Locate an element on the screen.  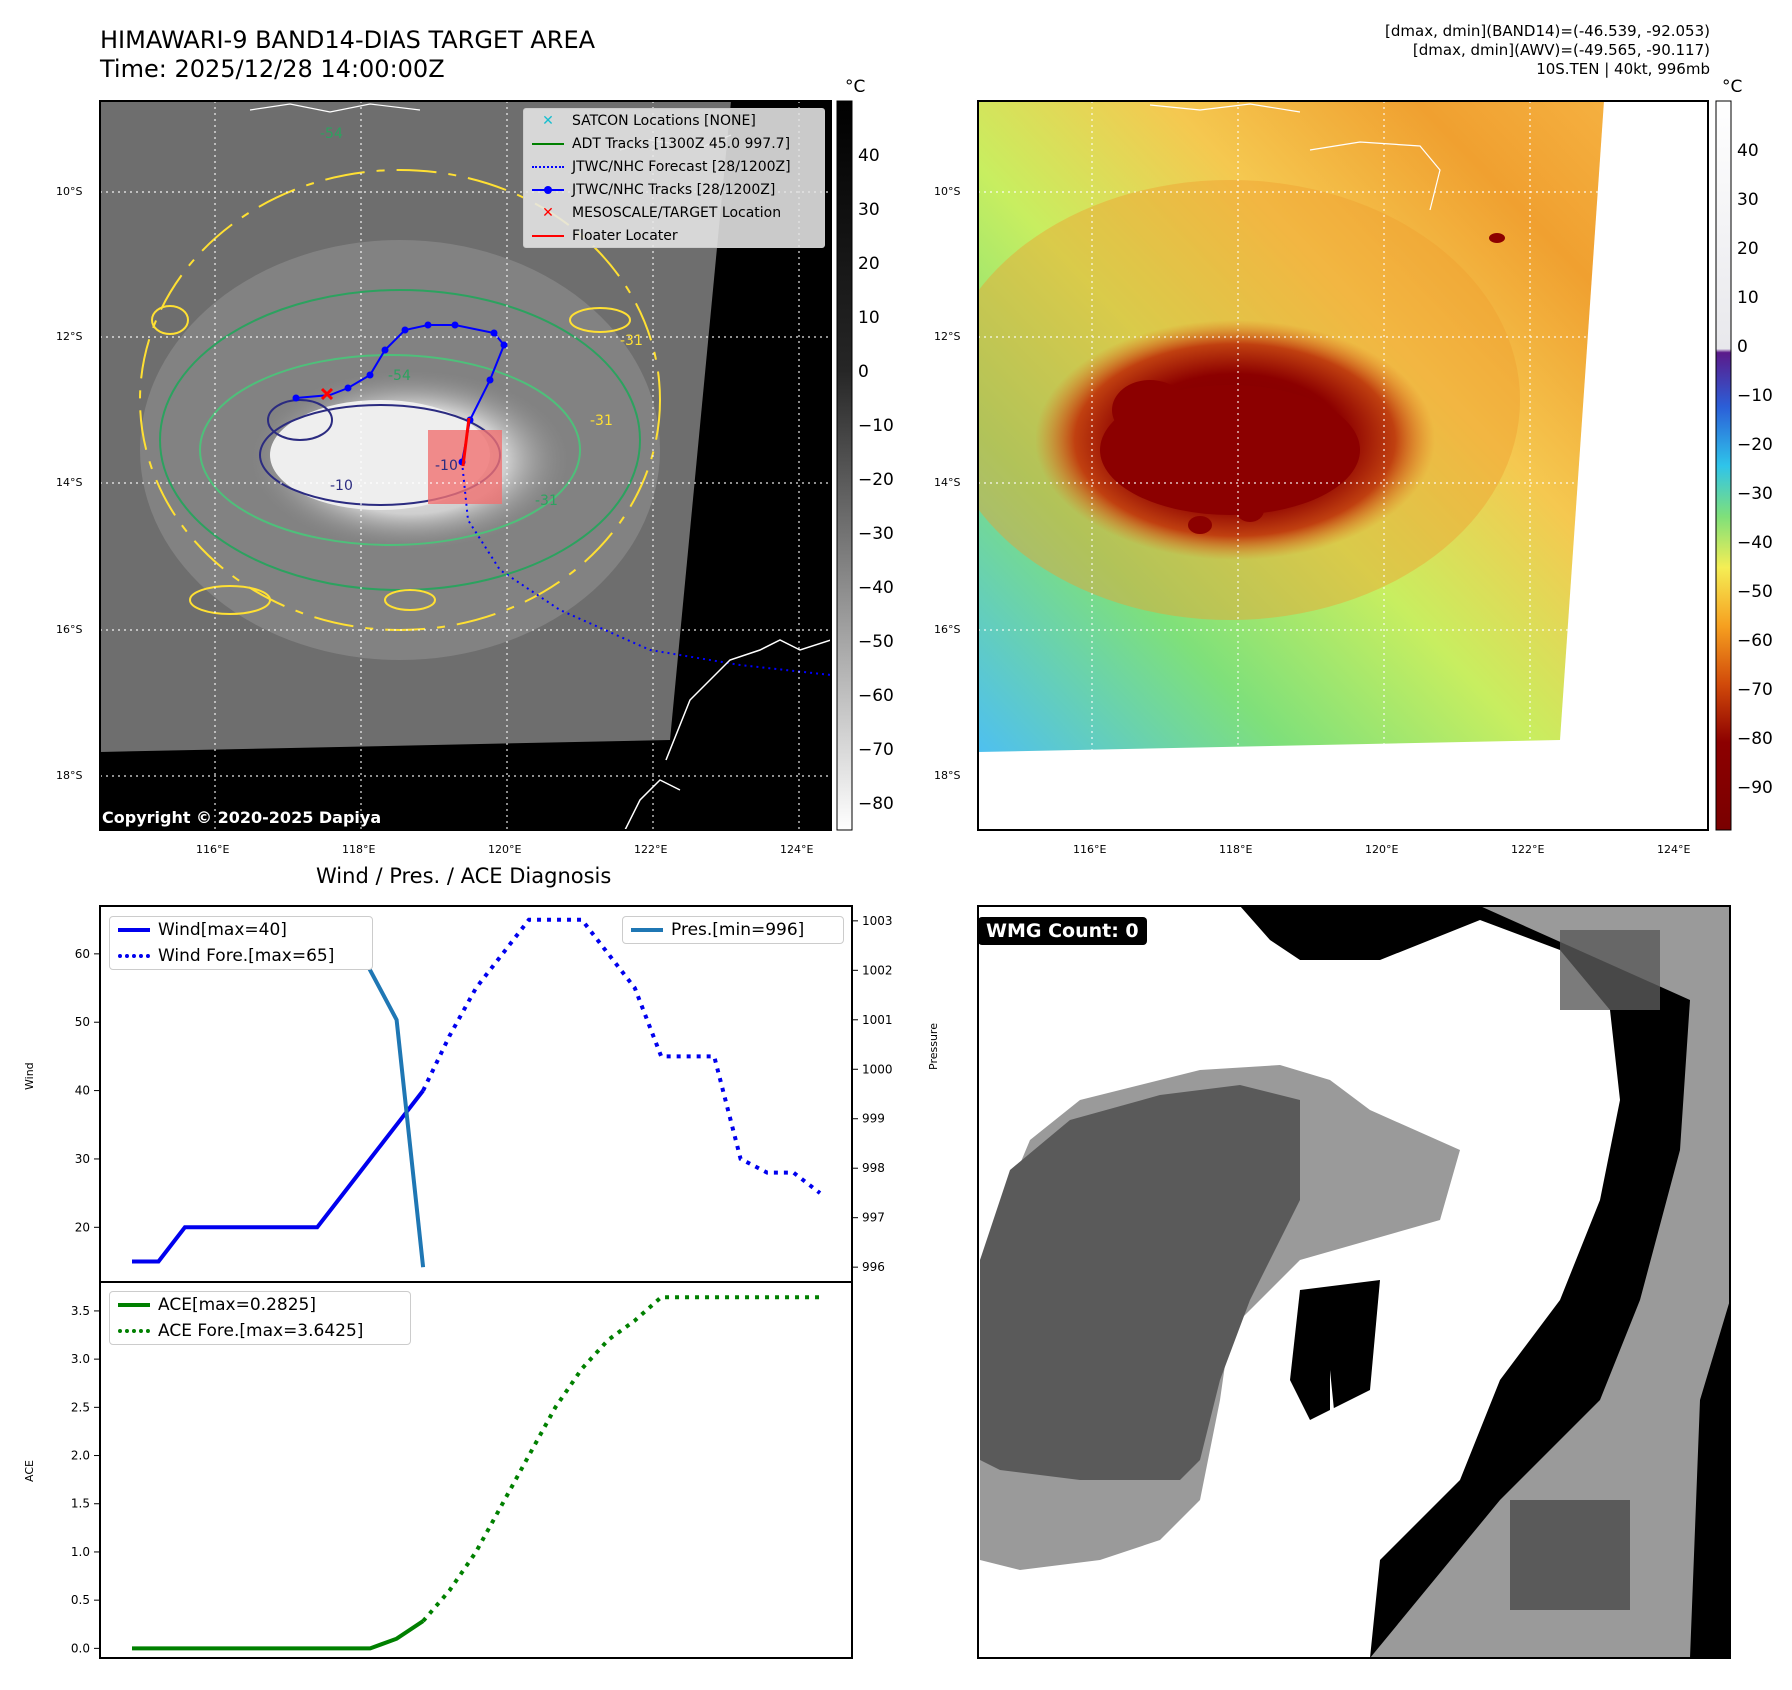
pressure-legend: Pres.[min=996] is located at coordinates (733, 930).